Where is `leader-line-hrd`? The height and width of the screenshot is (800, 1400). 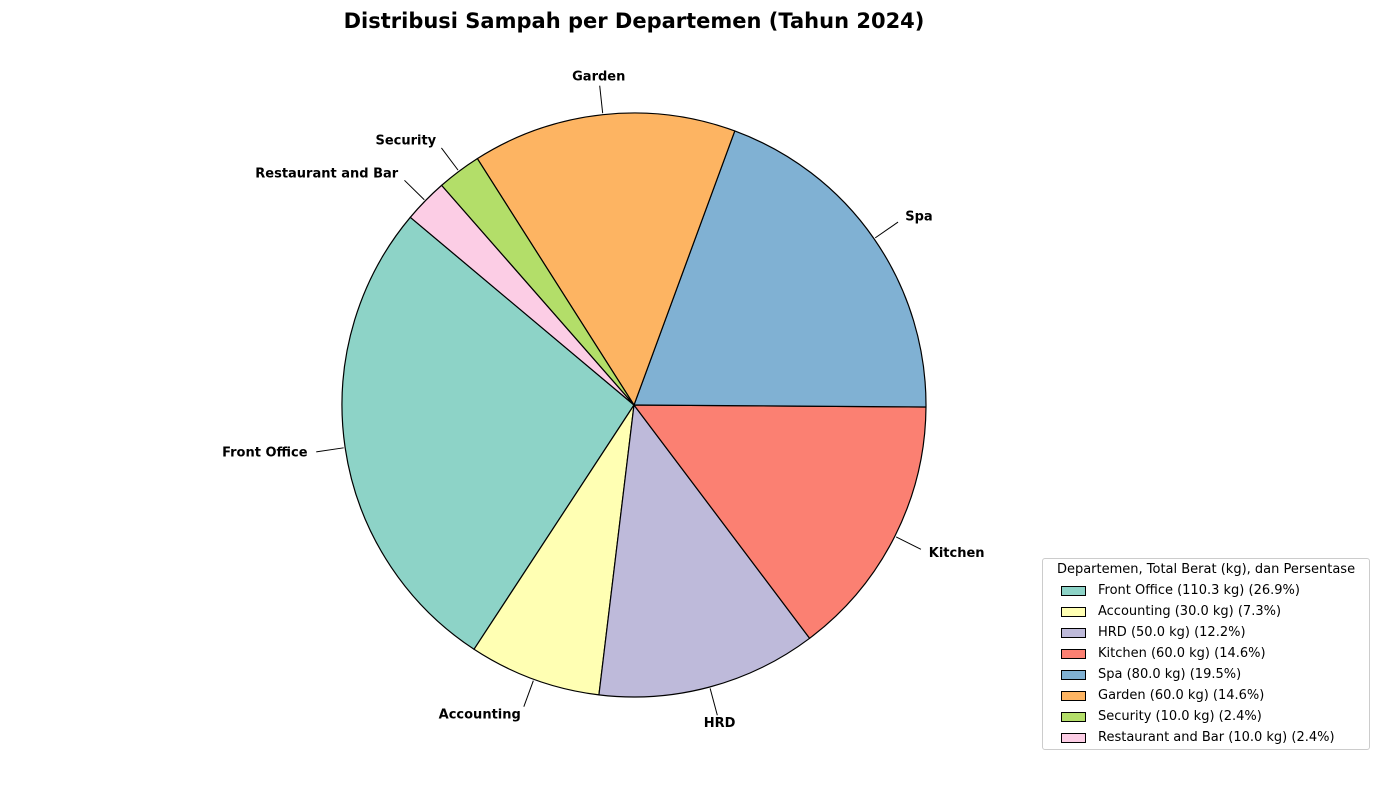 leader-line-hrd is located at coordinates (713, 702).